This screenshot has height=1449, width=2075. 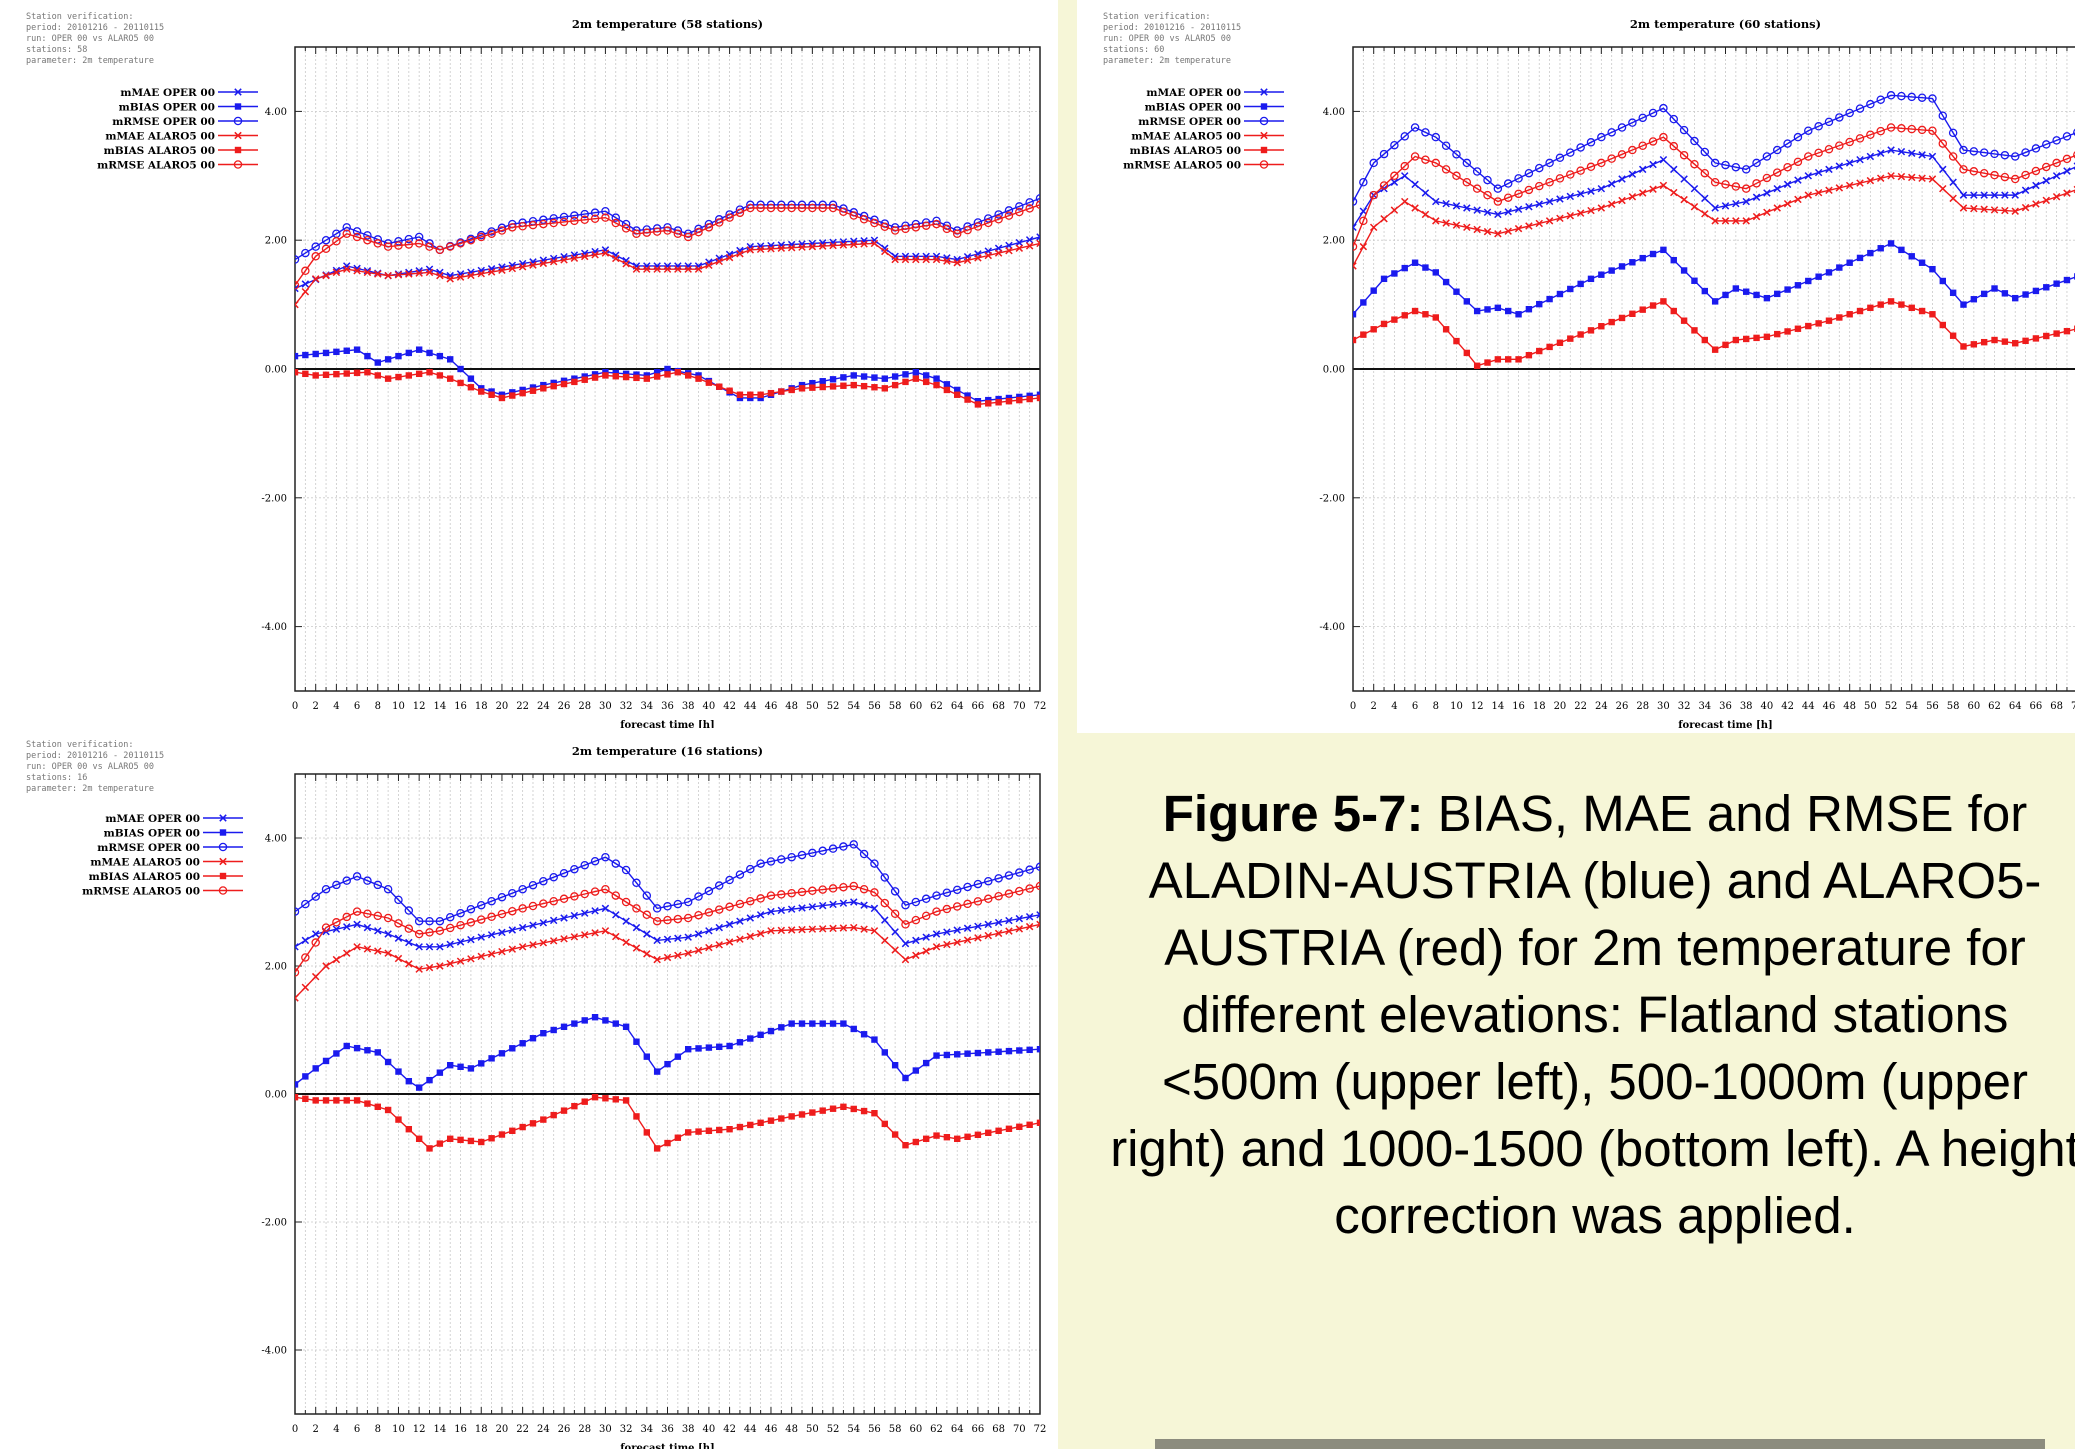 I want to click on x-tick-label: 68, so click(x=998, y=706).